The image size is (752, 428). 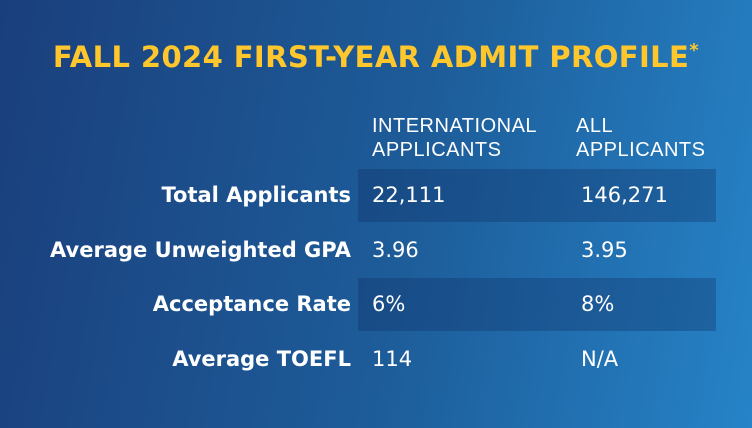 I want to click on international-value: 22,111, so click(x=409, y=195).